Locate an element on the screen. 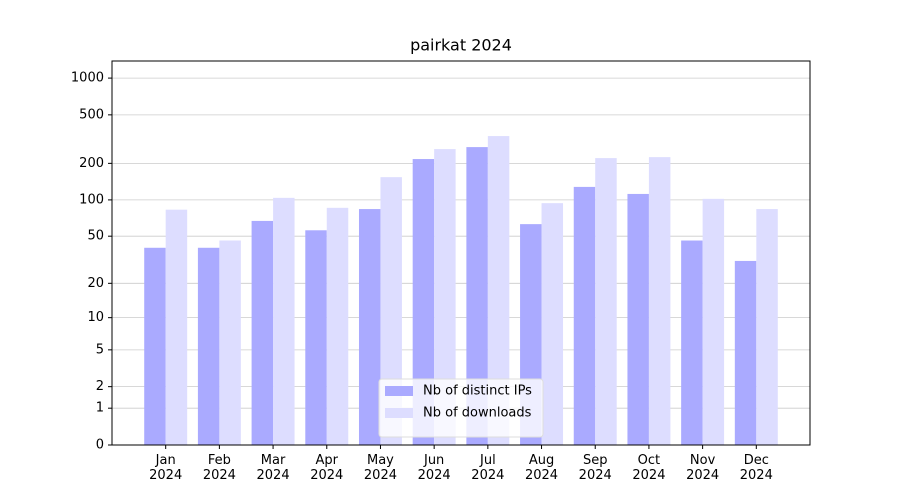  y-tick-label: 50 is located at coordinates (95, 236).